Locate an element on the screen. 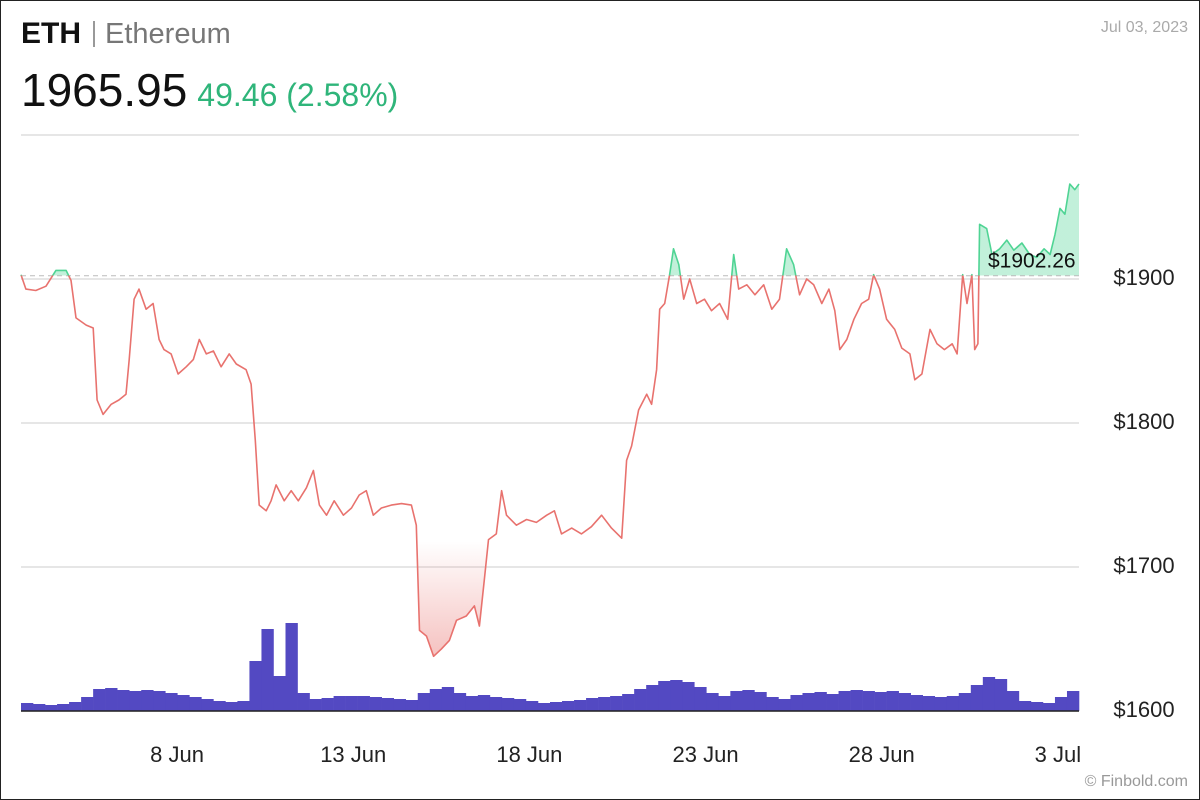  y-tick-label: $1800 is located at coordinates (1143, 421).